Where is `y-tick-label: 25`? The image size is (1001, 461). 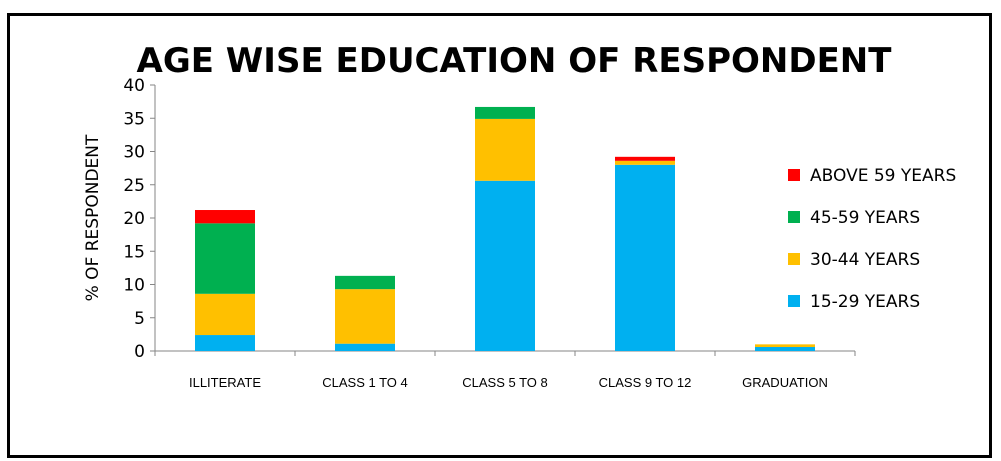 y-tick-label: 25 is located at coordinates (134, 186).